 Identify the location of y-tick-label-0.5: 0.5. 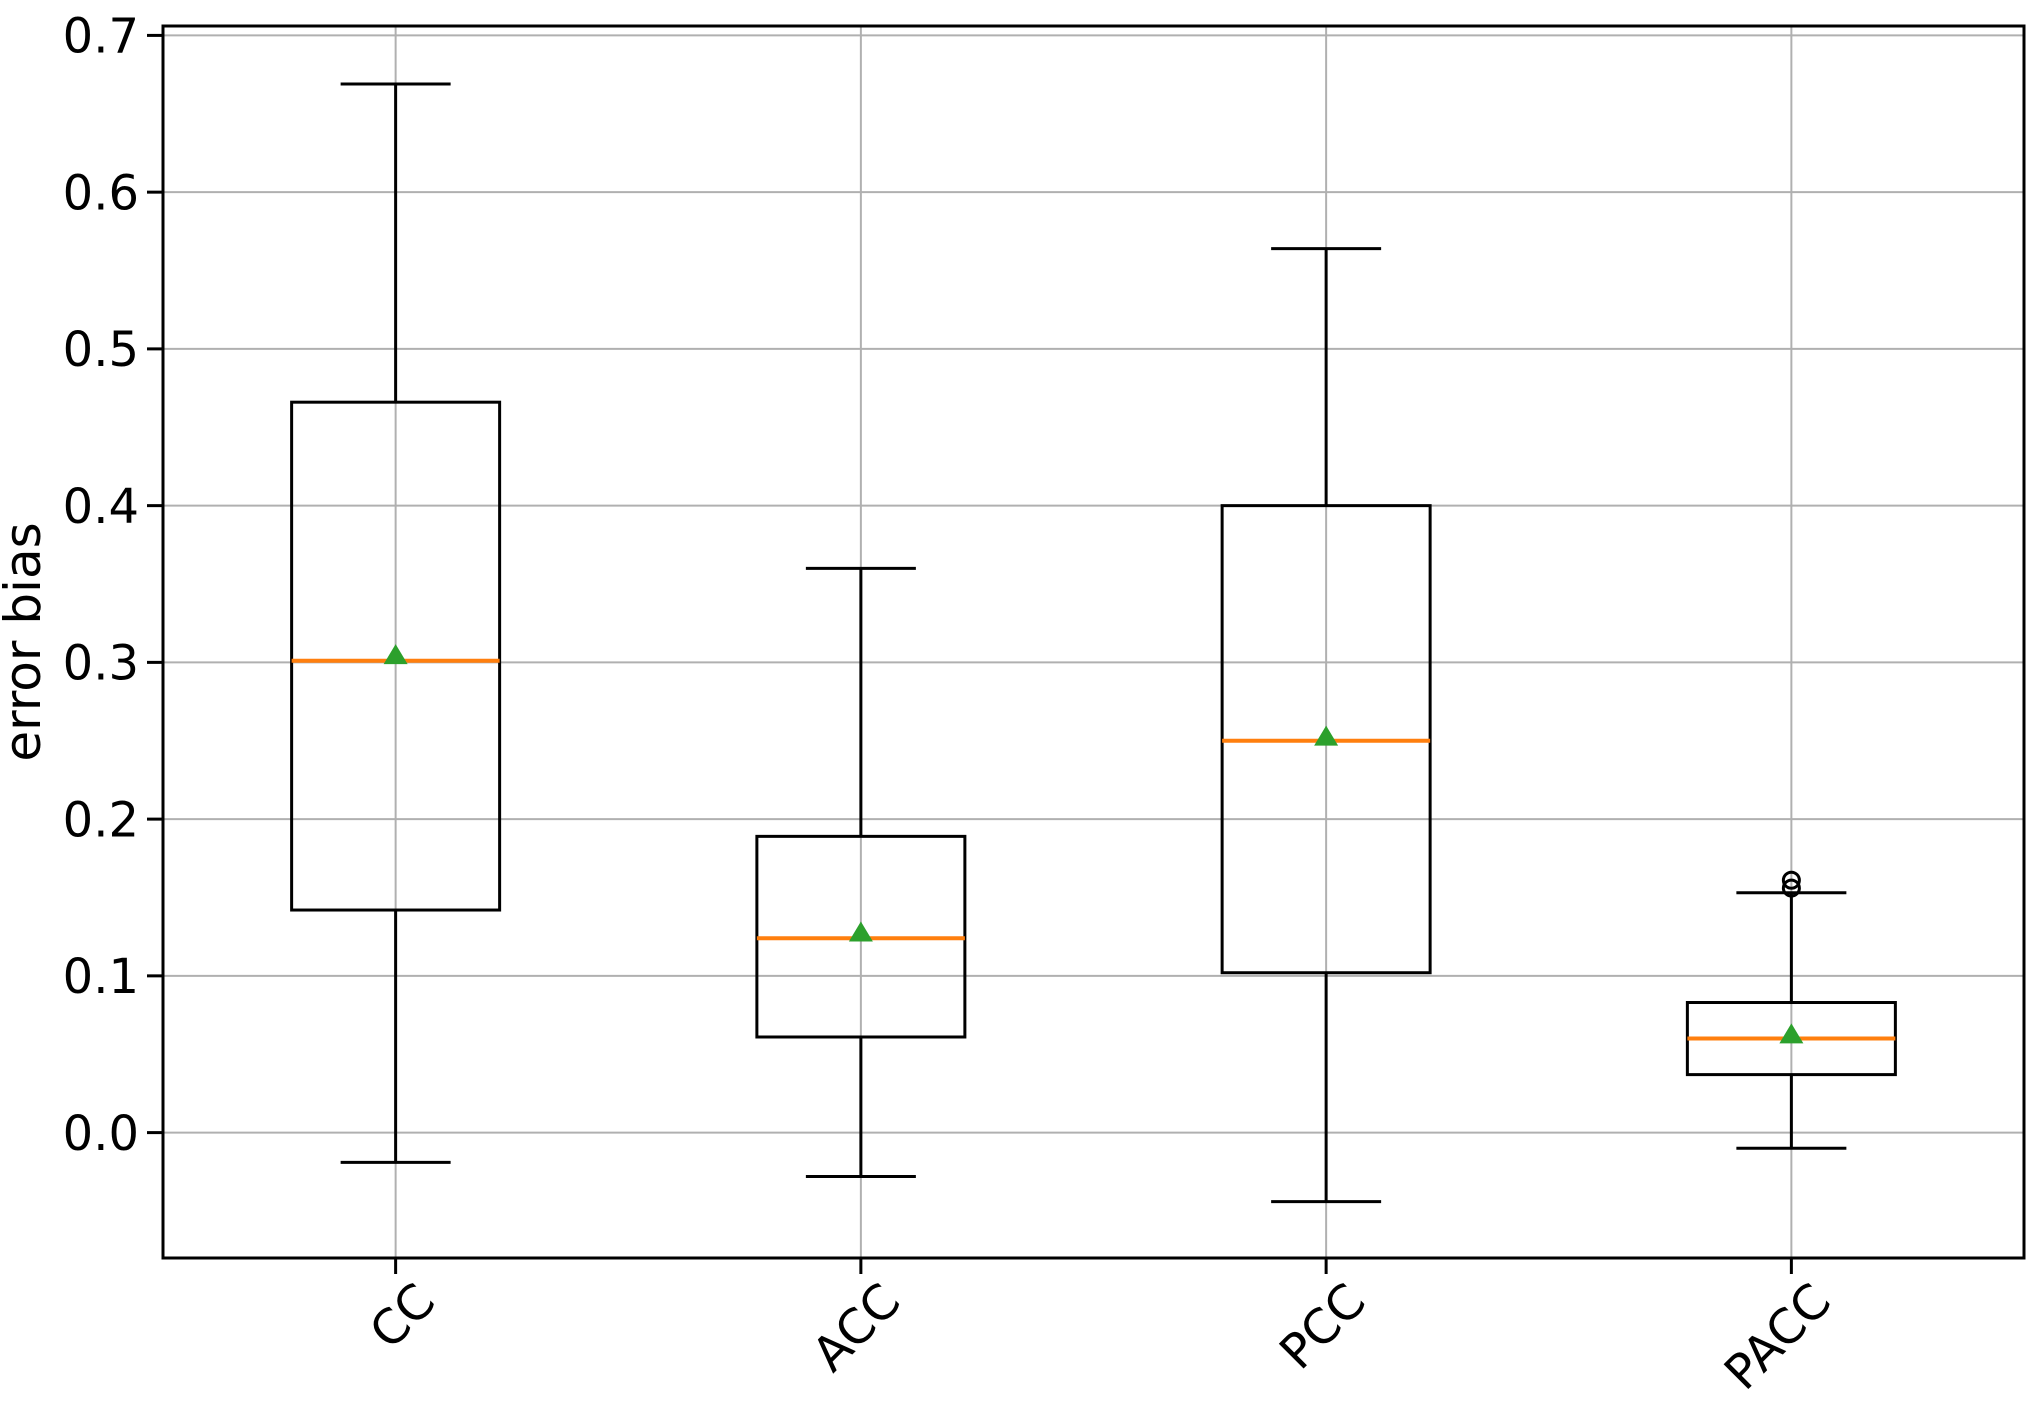
(101, 350).